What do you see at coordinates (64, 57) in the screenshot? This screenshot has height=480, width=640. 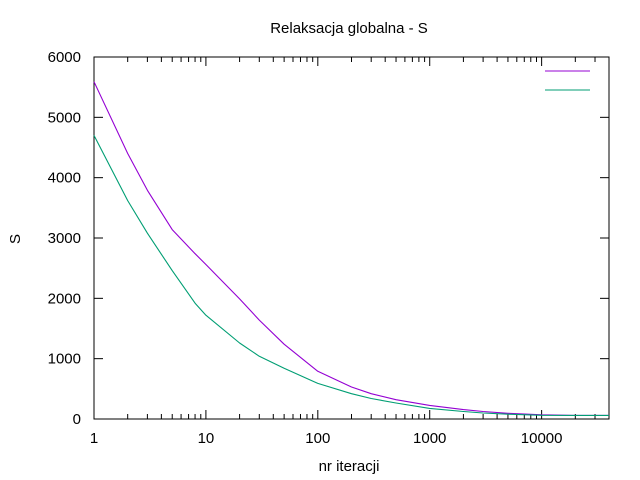 I see `y-tick-label: 6000` at bounding box center [64, 57].